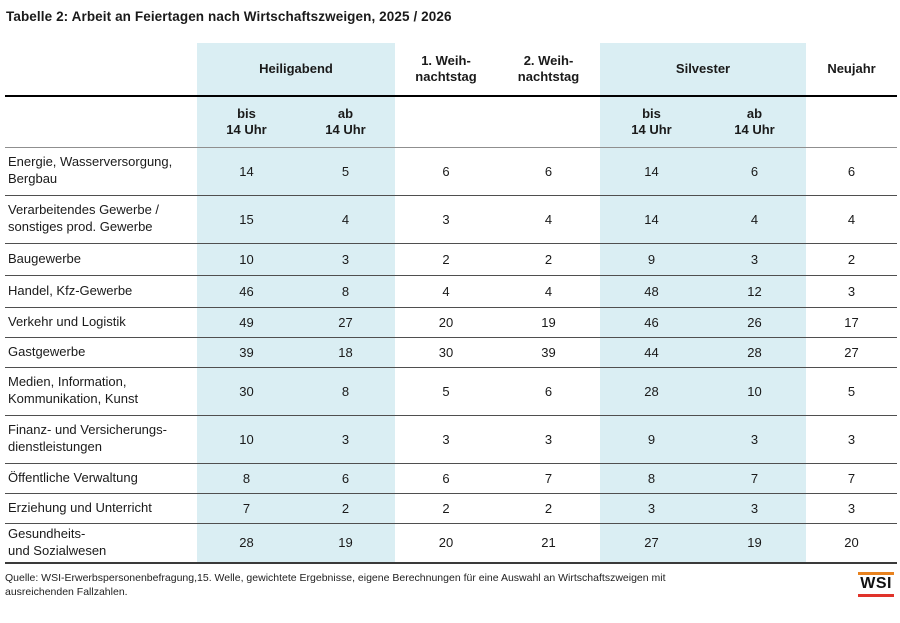 The width and height of the screenshot is (900, 623). Describe the element at coordinates (651, 322) in the screenshot. I see `cell-value: 46` at that location.